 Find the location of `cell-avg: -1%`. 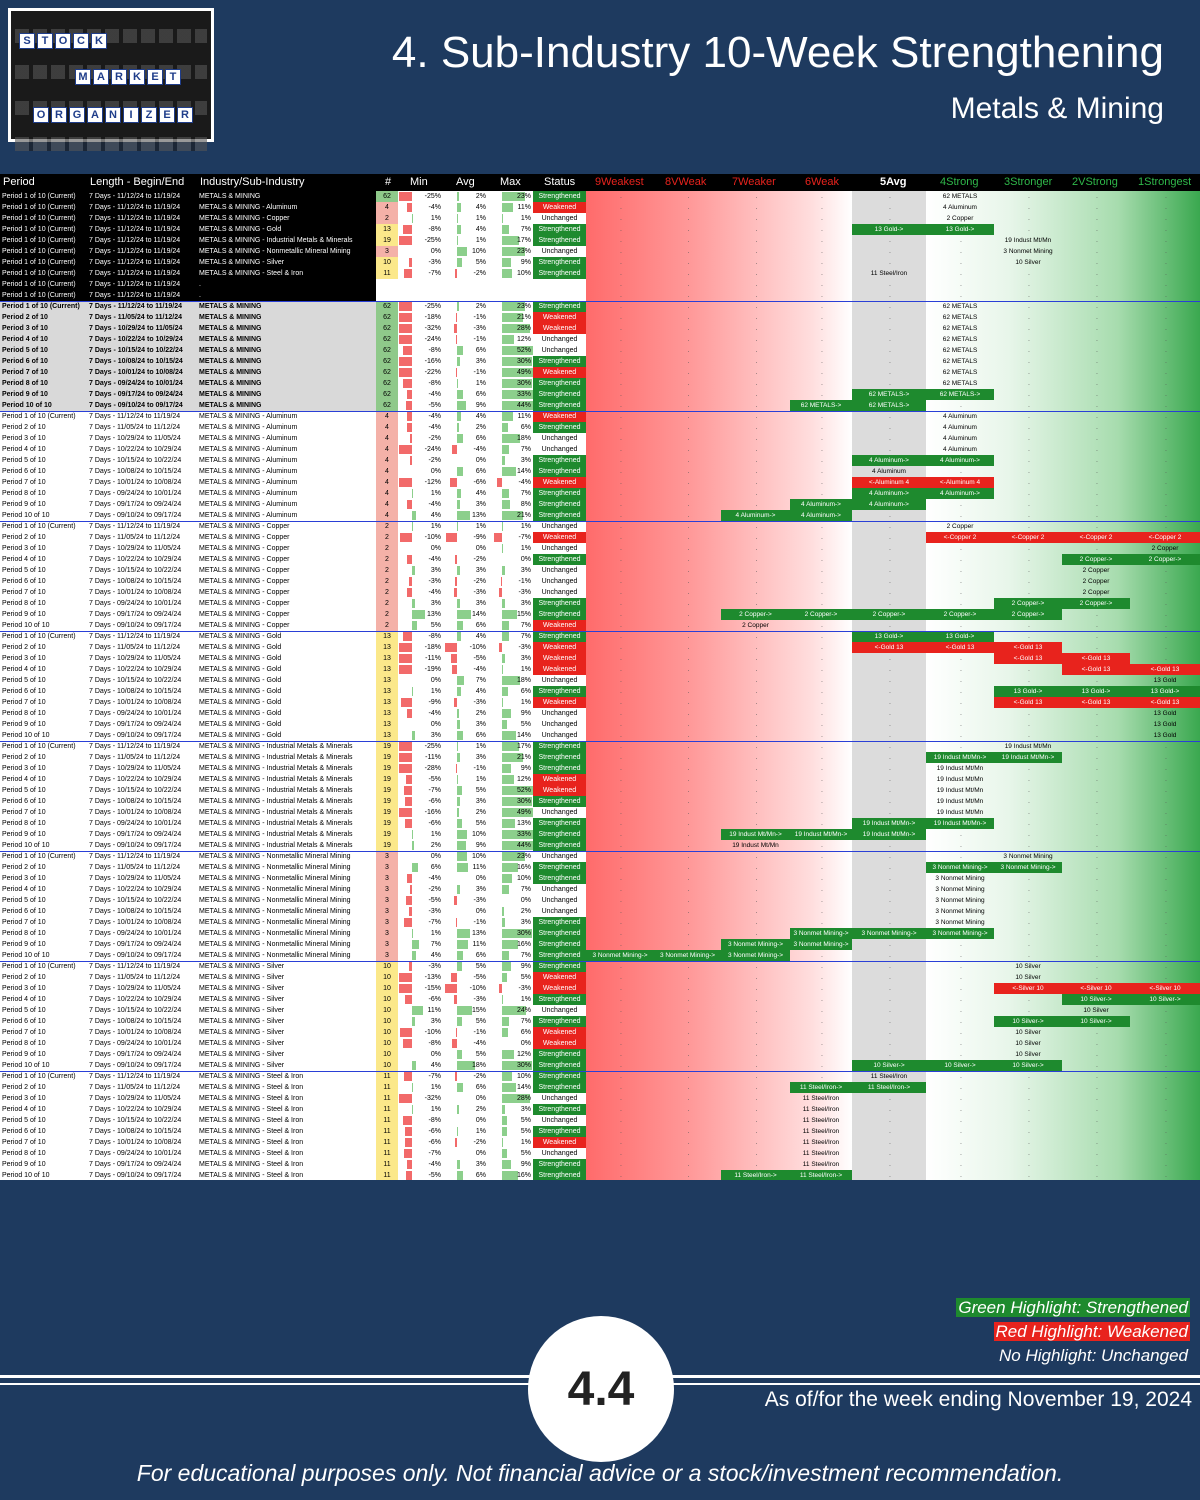

cell-avg: -1% is located at coordinates (479, 922).